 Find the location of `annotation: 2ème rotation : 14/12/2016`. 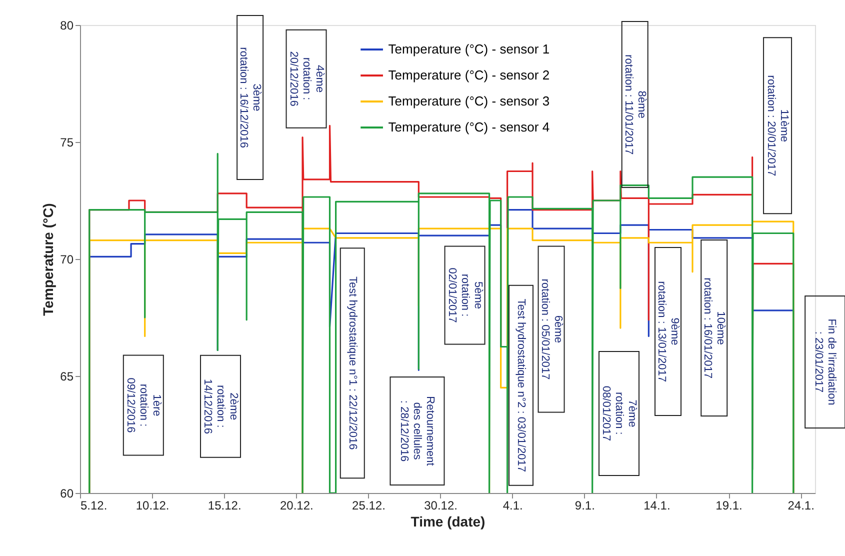

annotation: 2ème rotation : 14/12/2016 is located at coordinates (221, 406).